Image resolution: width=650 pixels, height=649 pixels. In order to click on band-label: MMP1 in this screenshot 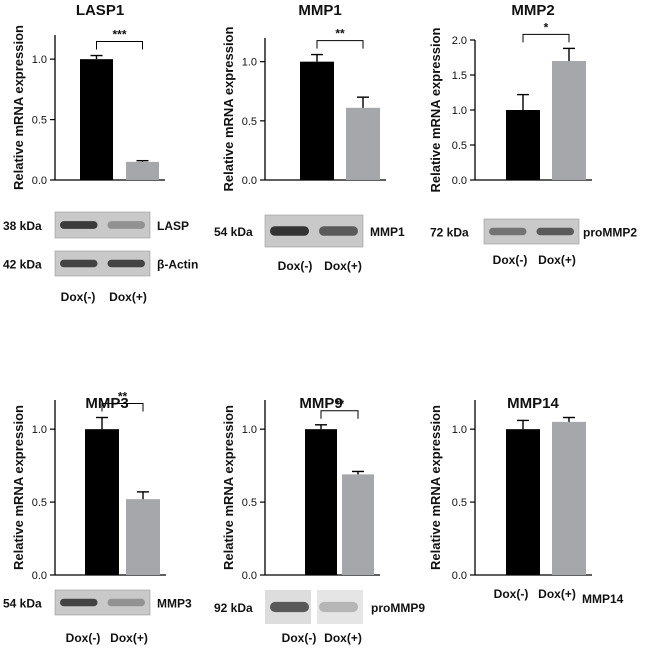, I will do `click(387, 232)`.